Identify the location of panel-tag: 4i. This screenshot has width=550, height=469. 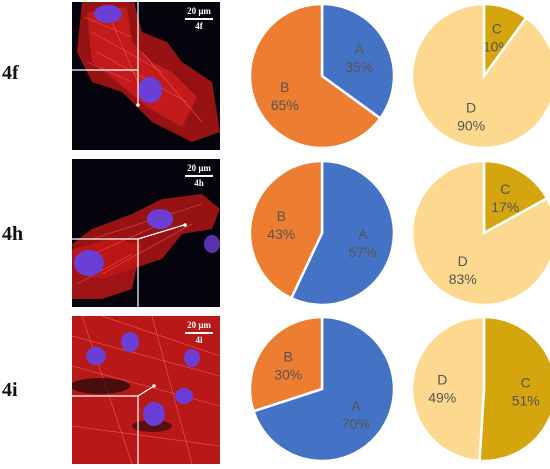
(199, 340).